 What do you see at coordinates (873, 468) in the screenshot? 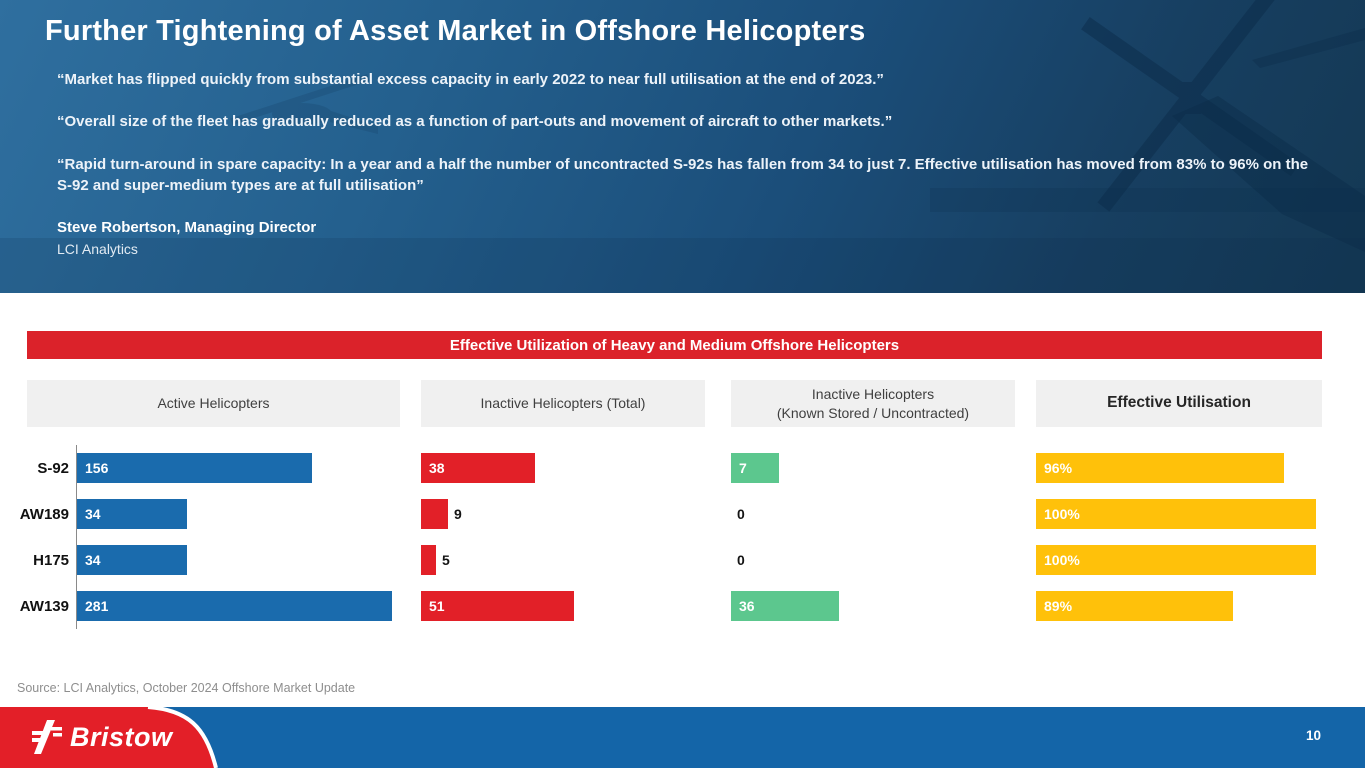
I see `plot-inactive-stored-s-92: 7` at bounding box center [873, 468].